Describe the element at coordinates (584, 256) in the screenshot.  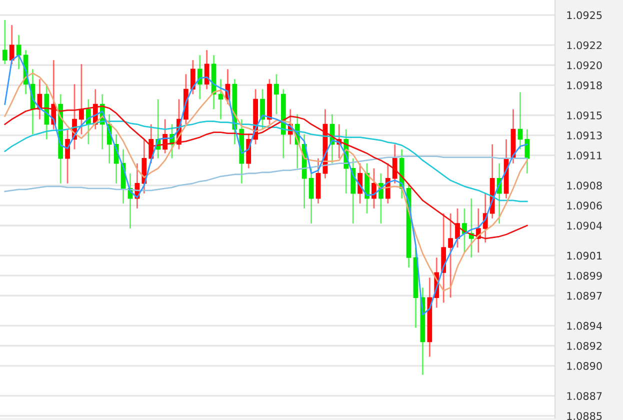
I see `y-tick-label: 1.0901` at that location.